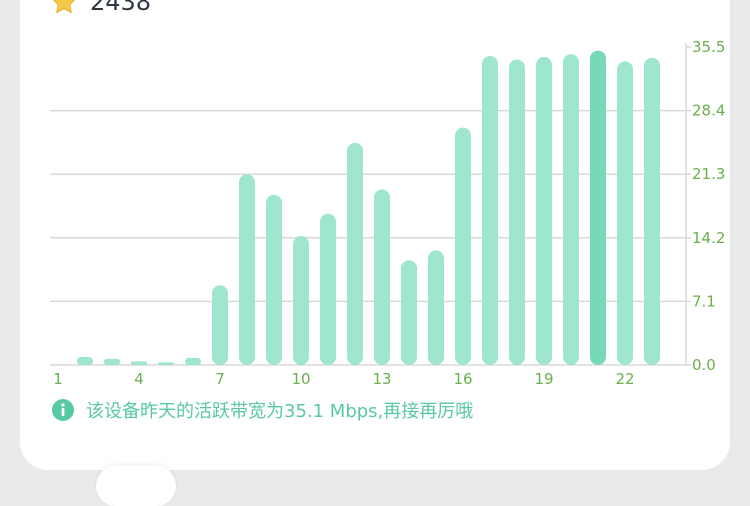 The width and height of the screenshot is (750, 506). What do you see at coordinates (708, 174) in the screenshot?
I see `y-tick-label: 21.3` at bounding box center [708, 174].